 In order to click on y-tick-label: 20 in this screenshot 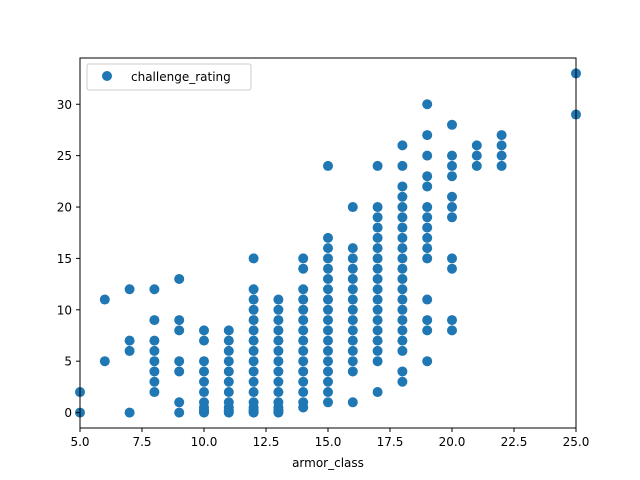, I will do `click(64, 208)`.